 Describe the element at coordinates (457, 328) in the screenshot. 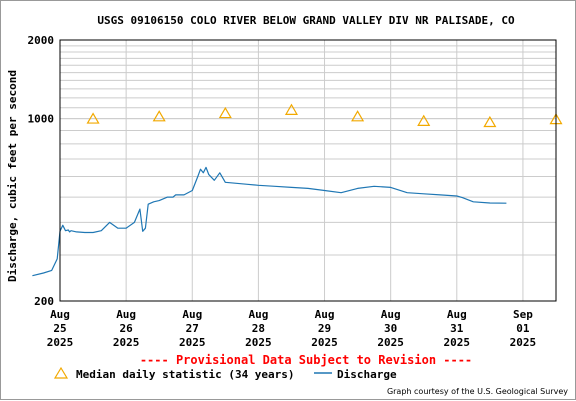

I see `x-tick-label: 31` at that location.